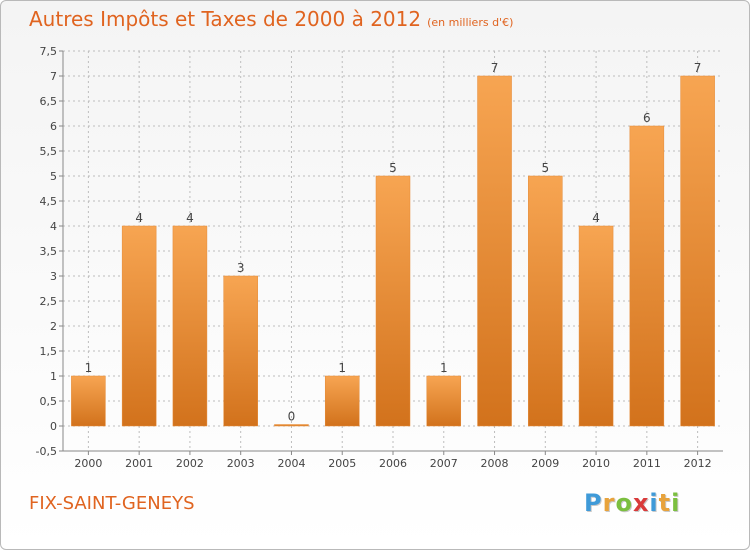 The image size is (750, 550). I want to click on x-tick-label-2009: 2009, so click(545, 463).